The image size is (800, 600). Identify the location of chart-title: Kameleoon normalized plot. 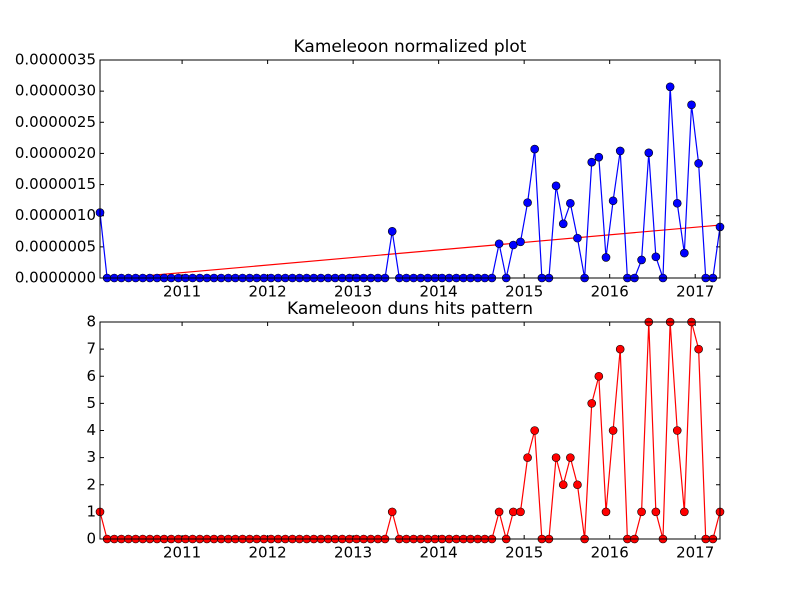
(410, 47).